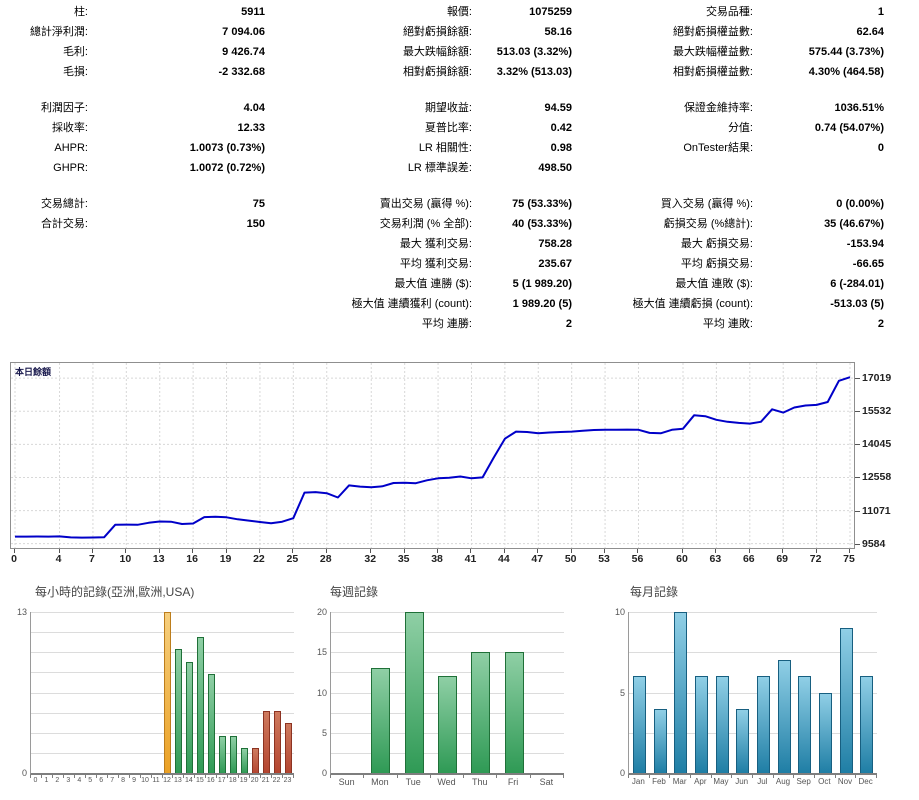  What do you see at coordinates (849, 128) in the screenshot?
I see `stat-value: 0.74 (54.07%)` at bounding box center [849, 128].